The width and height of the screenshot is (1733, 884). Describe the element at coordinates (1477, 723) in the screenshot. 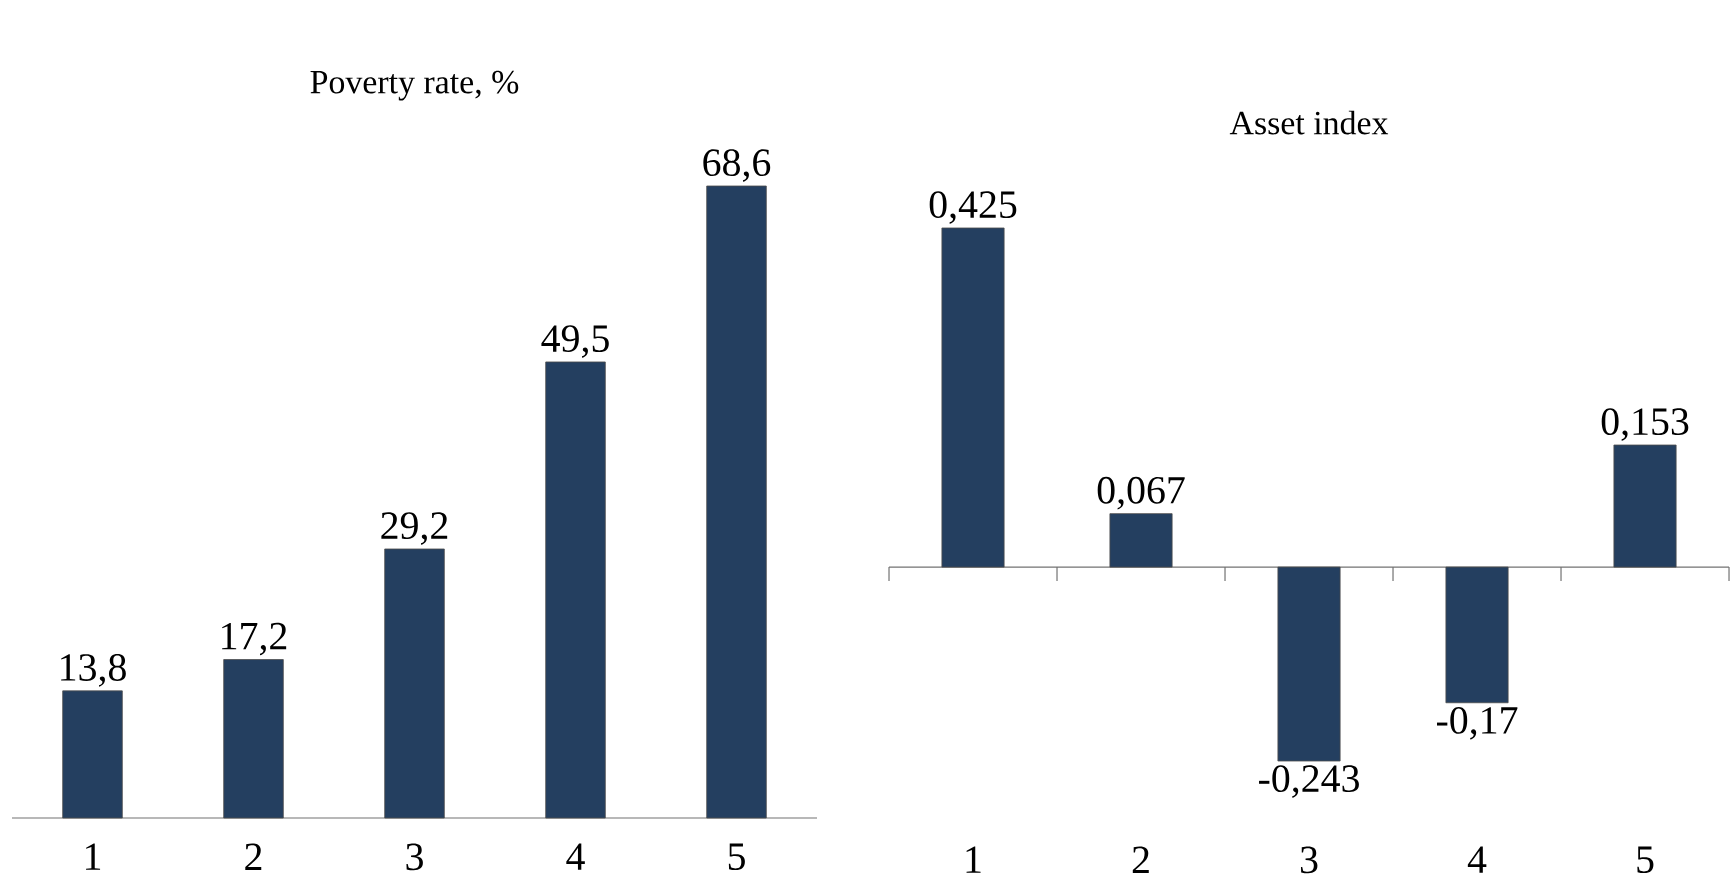

I see `data-label: -0,17` at that location.